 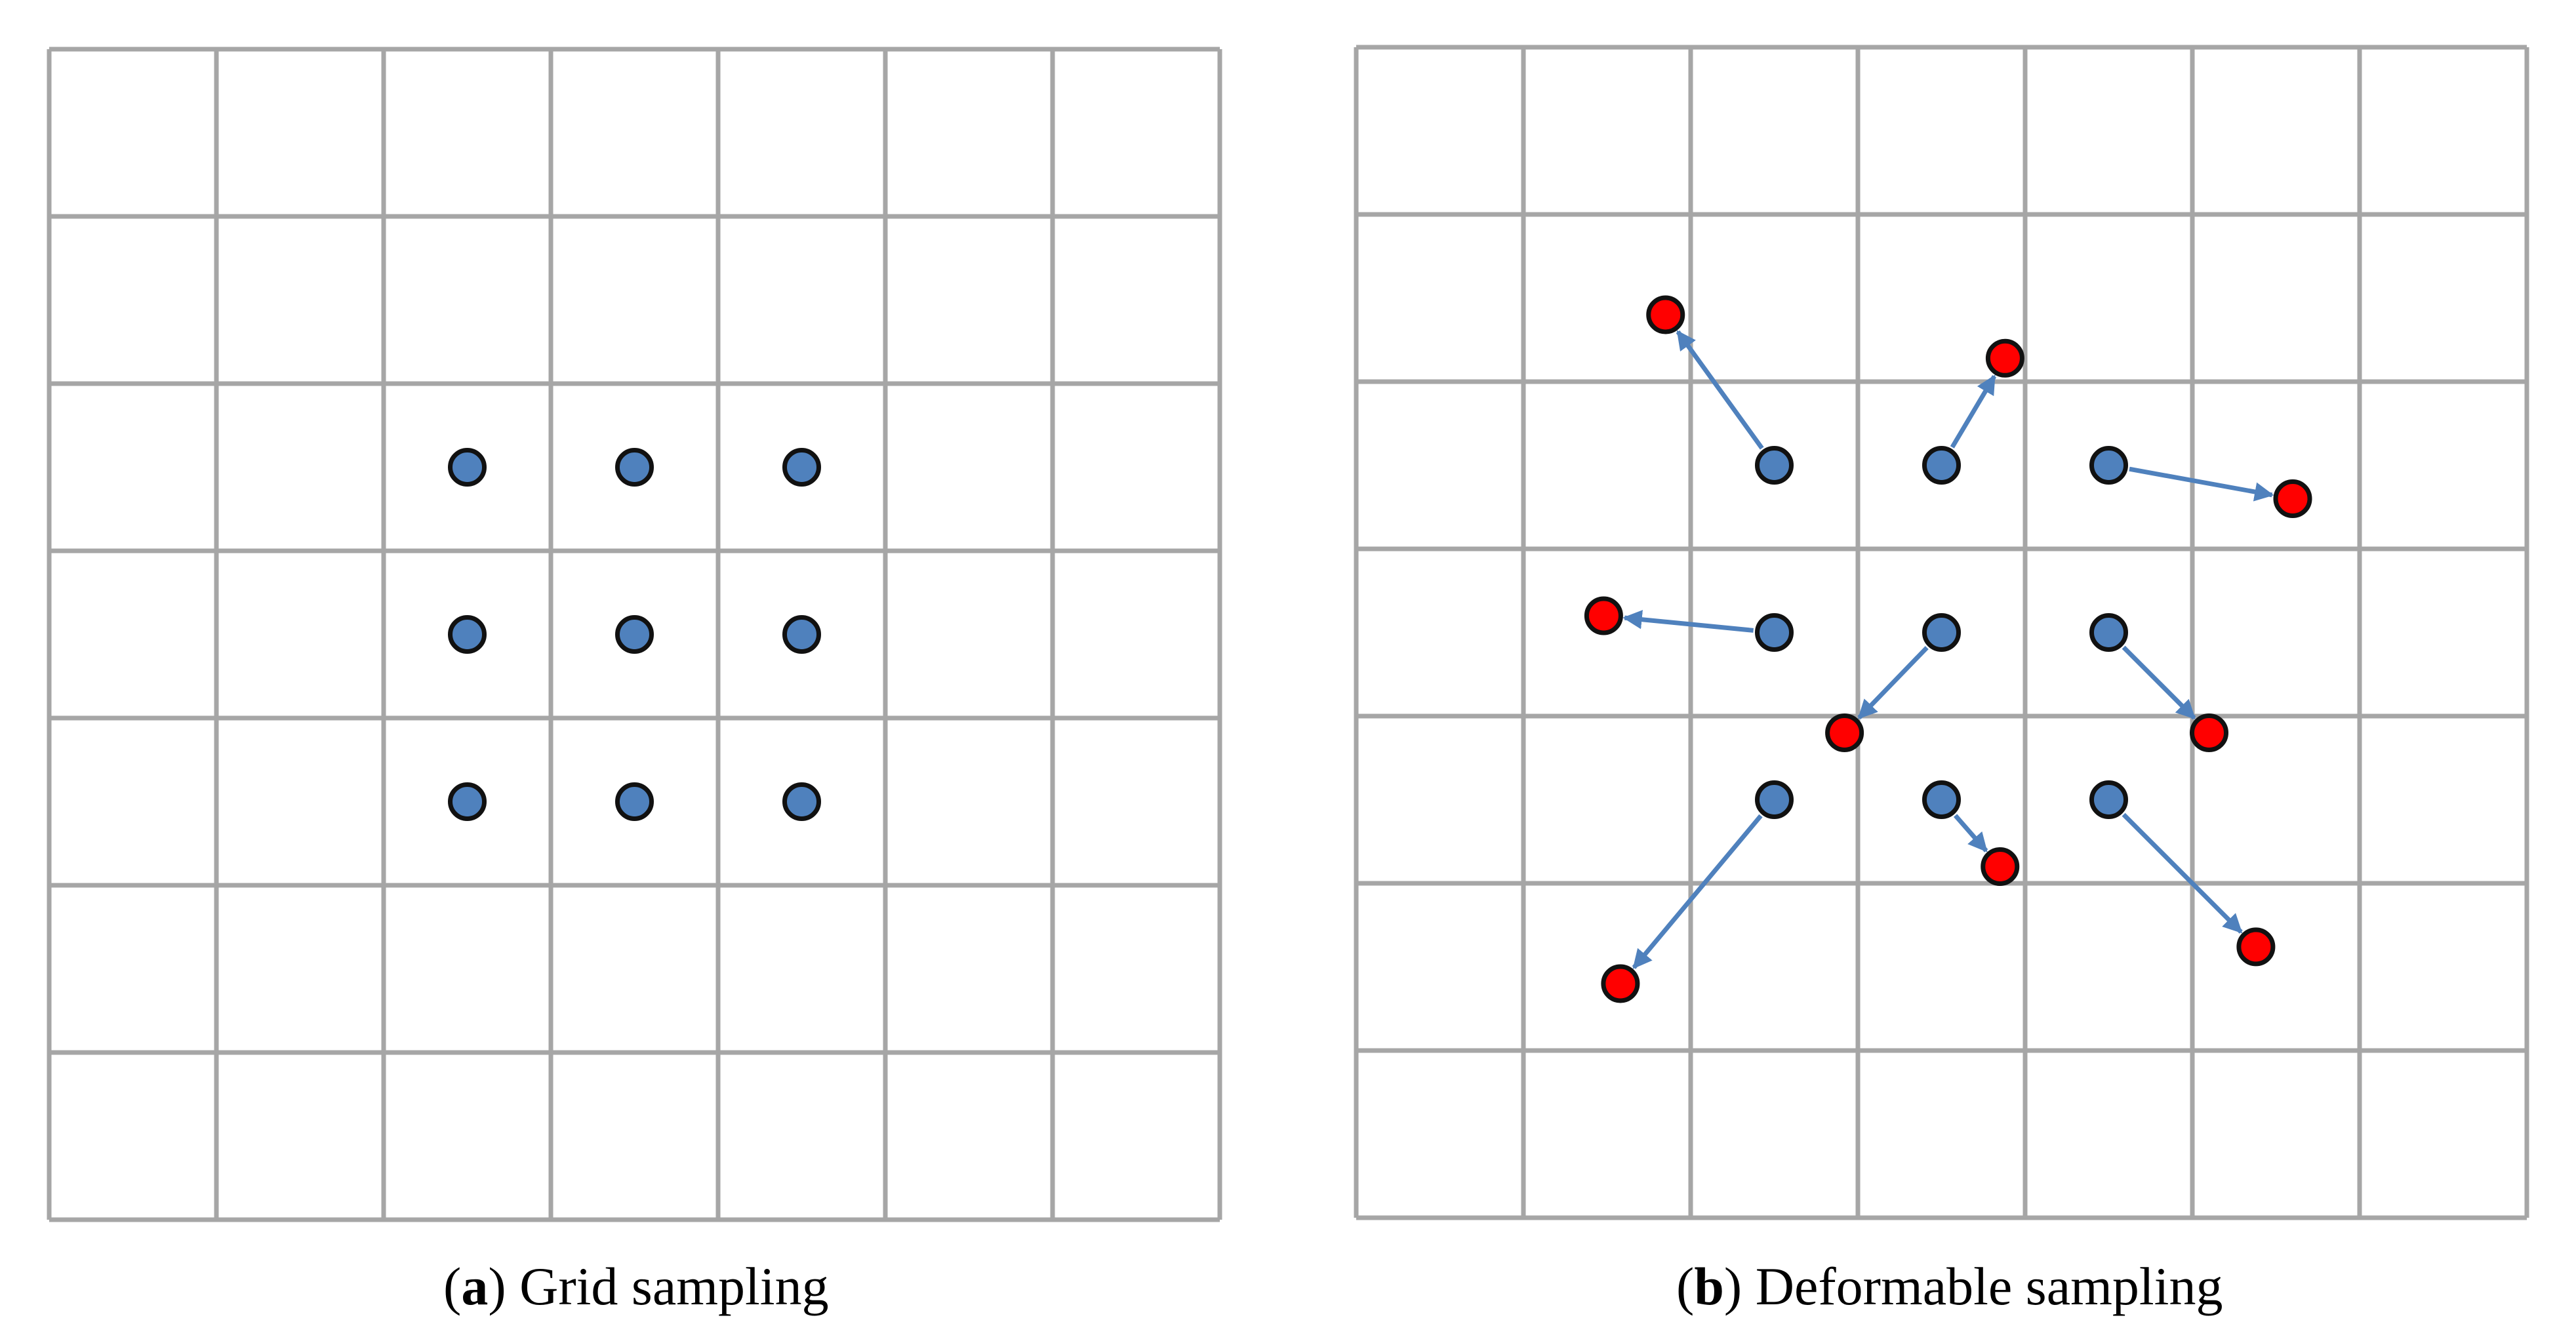 I want to click on caption-text: ) Grid sampling, so click(x=658, y=1286).